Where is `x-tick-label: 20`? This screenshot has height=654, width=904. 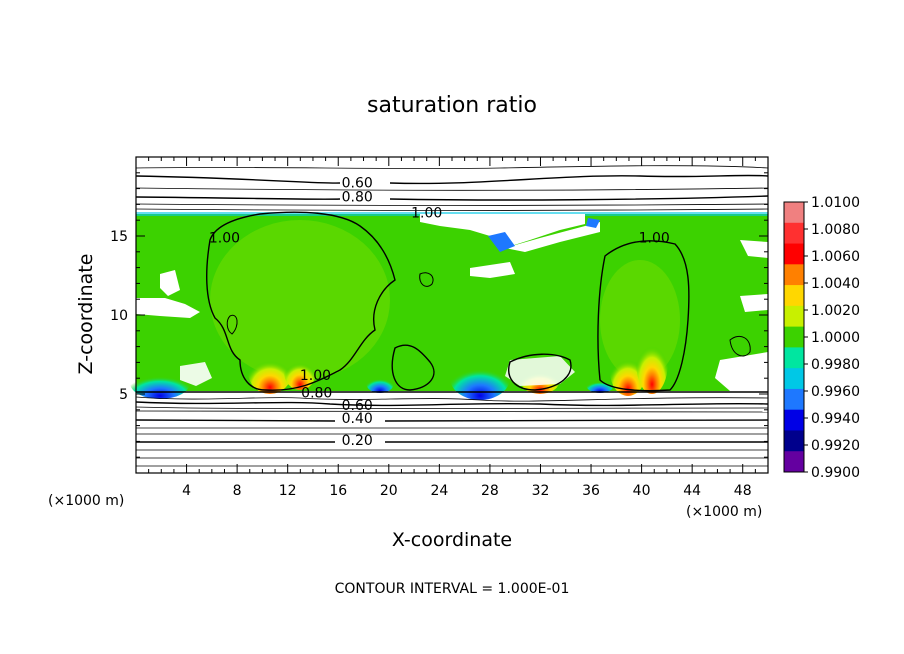
x-tick-label: 20 is located at coordinates (389, 491).